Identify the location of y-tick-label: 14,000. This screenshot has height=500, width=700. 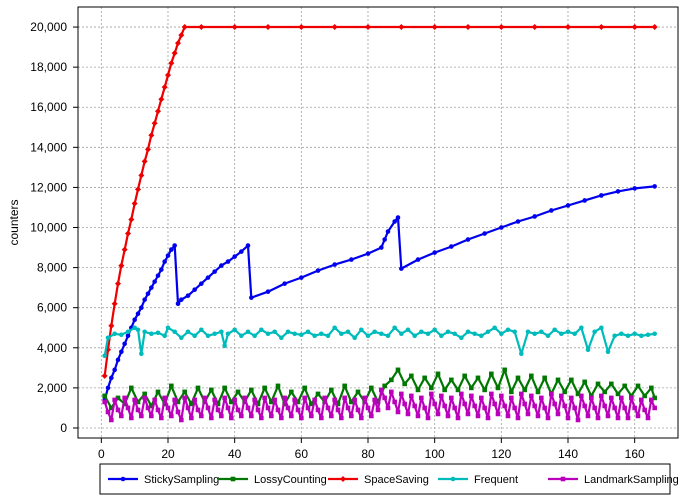
(48, 147).